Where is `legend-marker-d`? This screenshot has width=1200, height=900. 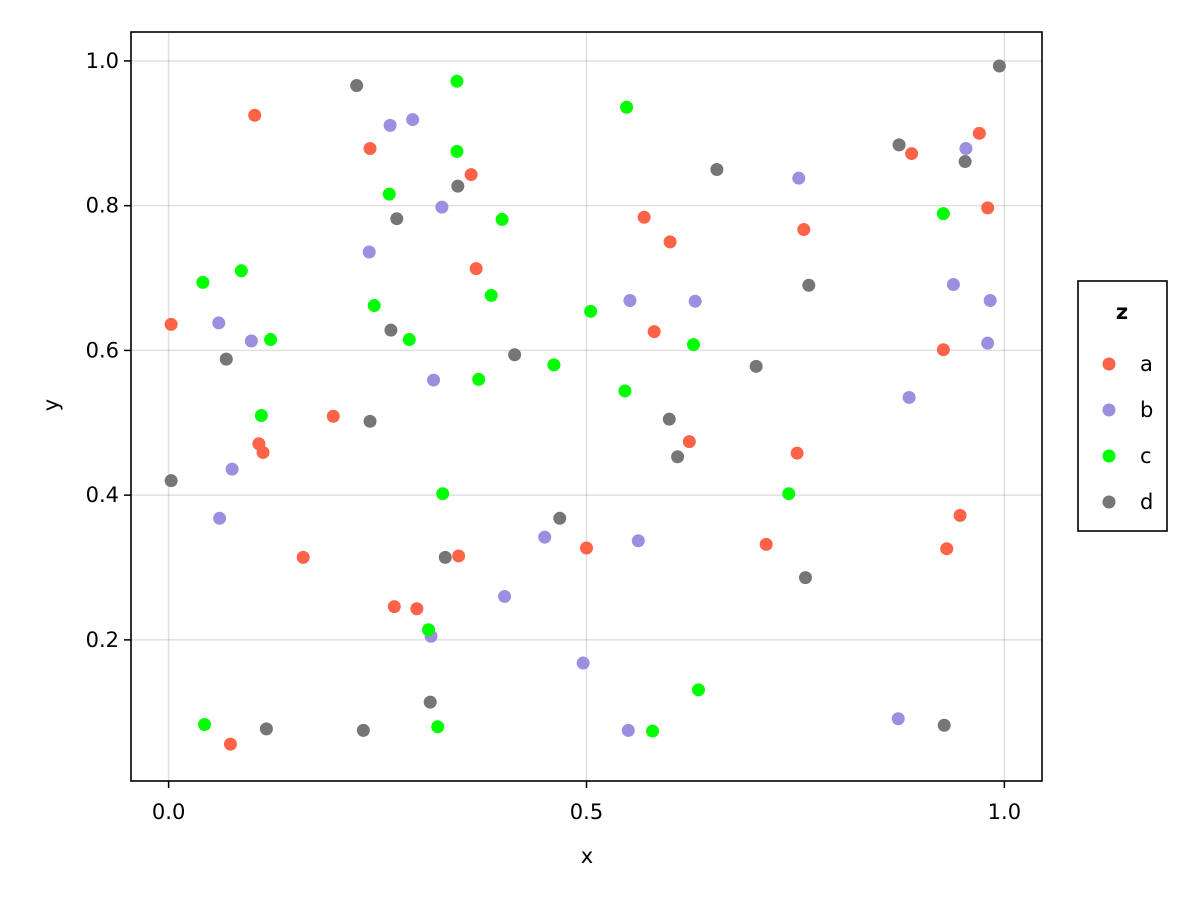 legend-marker-d is located at coordinates (1109, 502).